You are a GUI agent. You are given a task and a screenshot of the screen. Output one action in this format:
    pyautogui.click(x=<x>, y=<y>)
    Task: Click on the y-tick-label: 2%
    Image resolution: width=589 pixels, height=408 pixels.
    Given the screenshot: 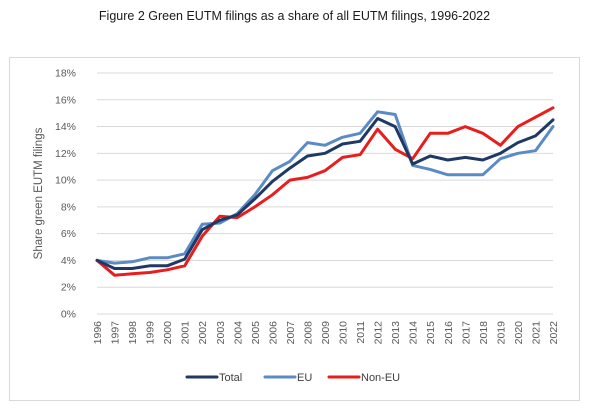 What is the action you would take?
    pyautogui.click(x=68, y=288)
    